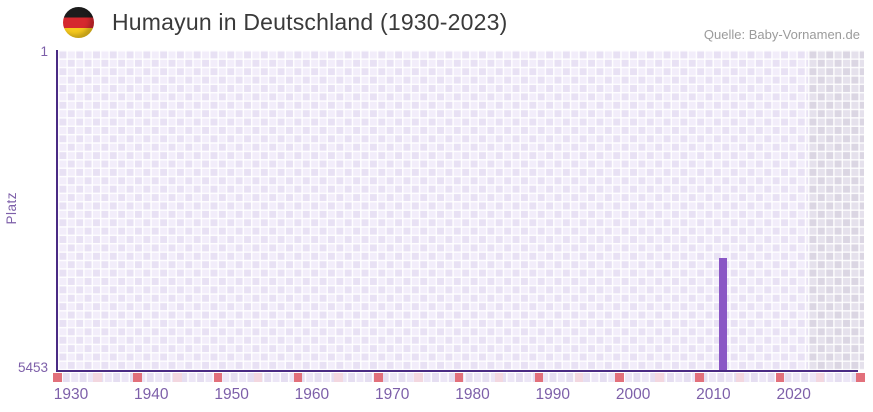  What do you see at coordinates (177, 377) in the screenshot?
I see `half-decade-marker-1945` at bounding box center [177, 377].